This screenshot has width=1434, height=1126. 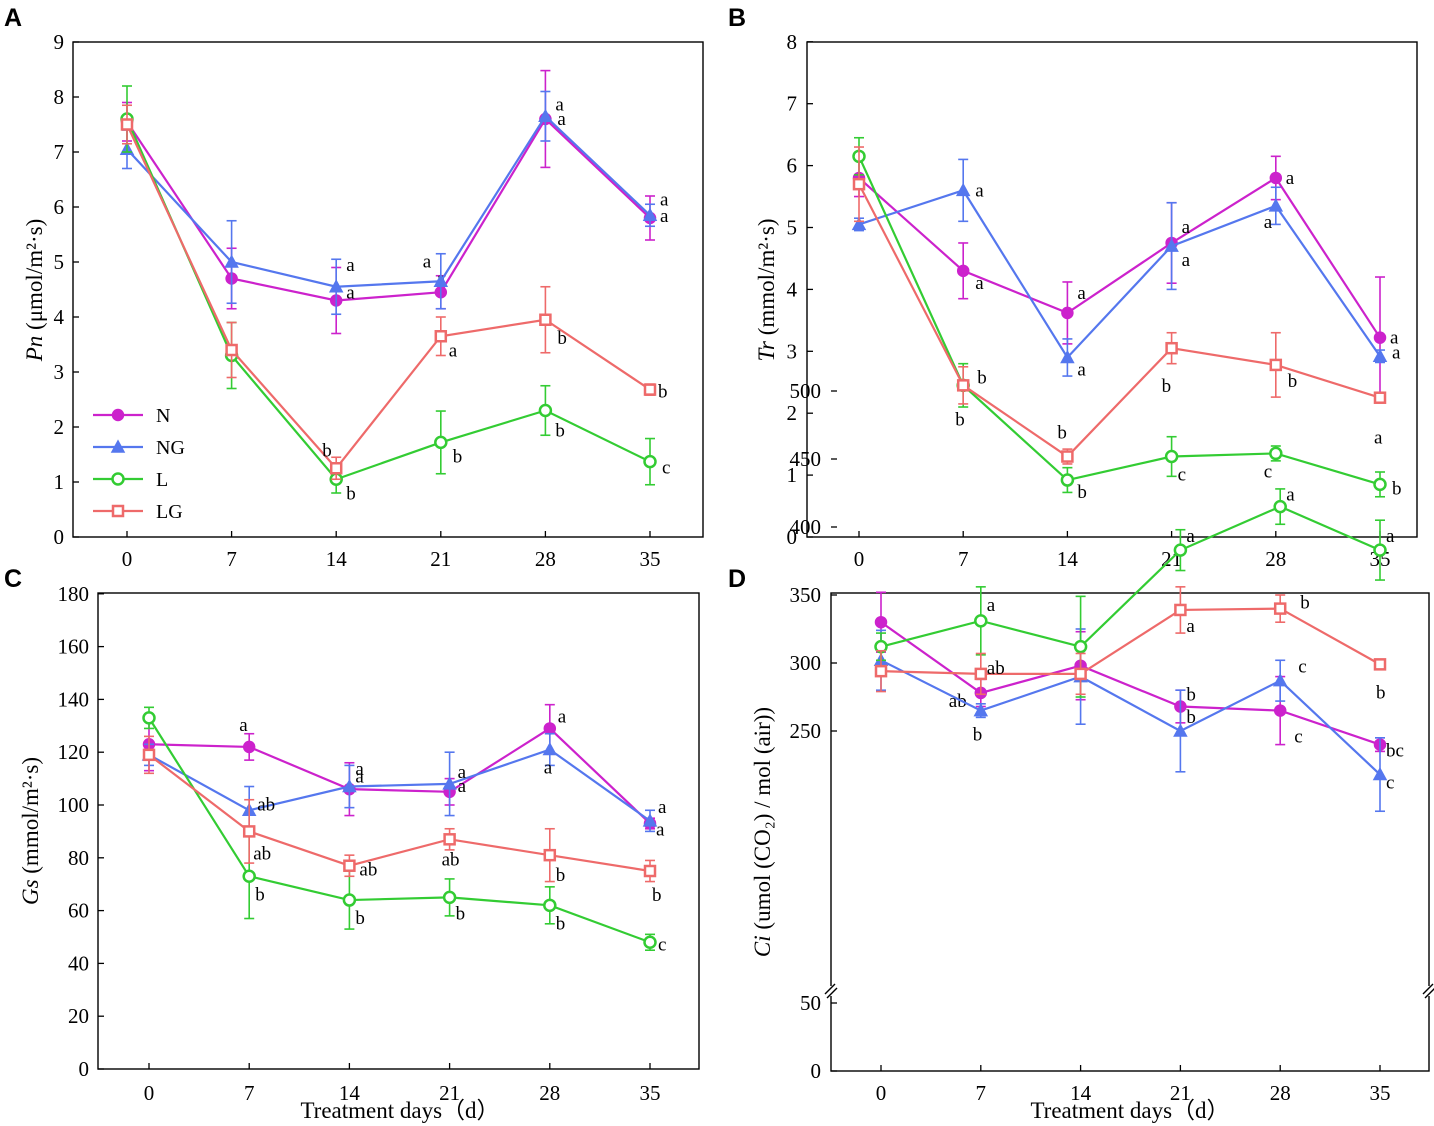 I want to click on significance-label: c, so click(x=1390, y=783).